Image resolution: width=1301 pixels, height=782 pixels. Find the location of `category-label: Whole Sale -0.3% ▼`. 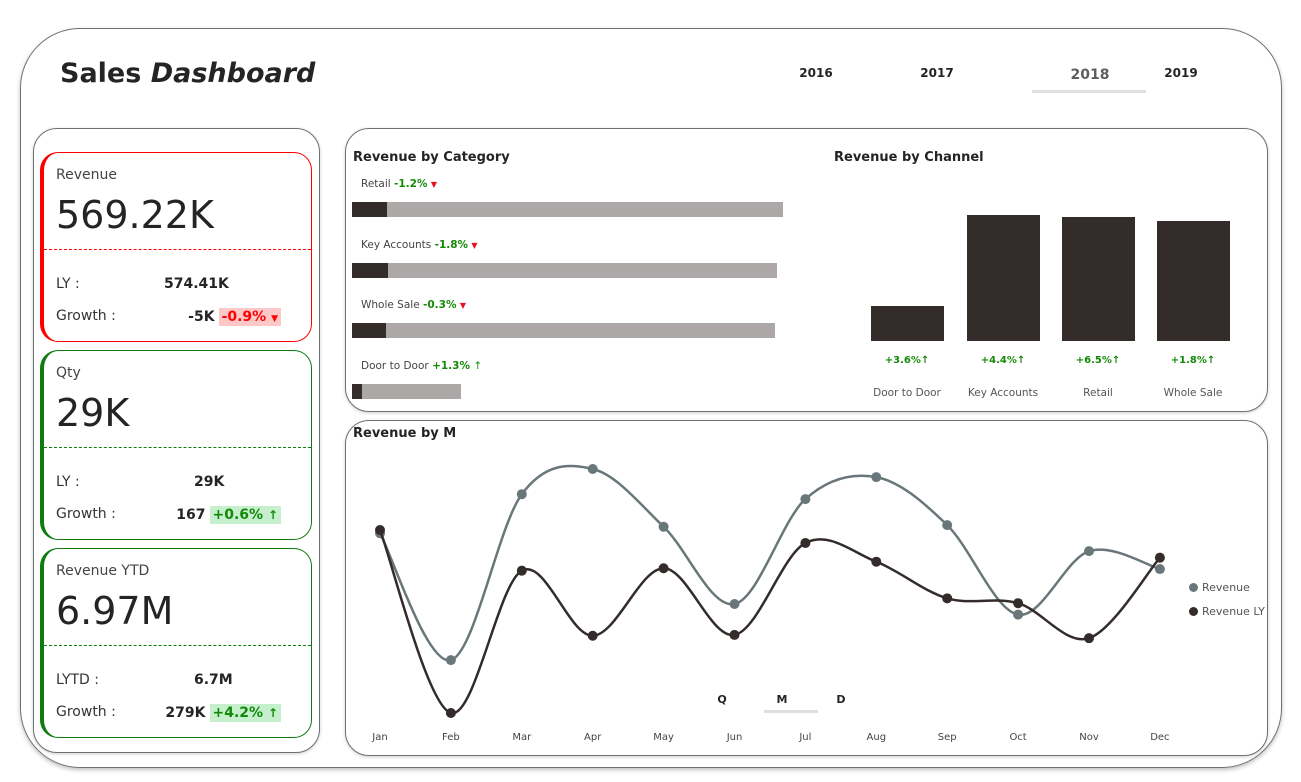

category-label: Whole Sale -0.3% ▼ is located at coordinates (413, 305).